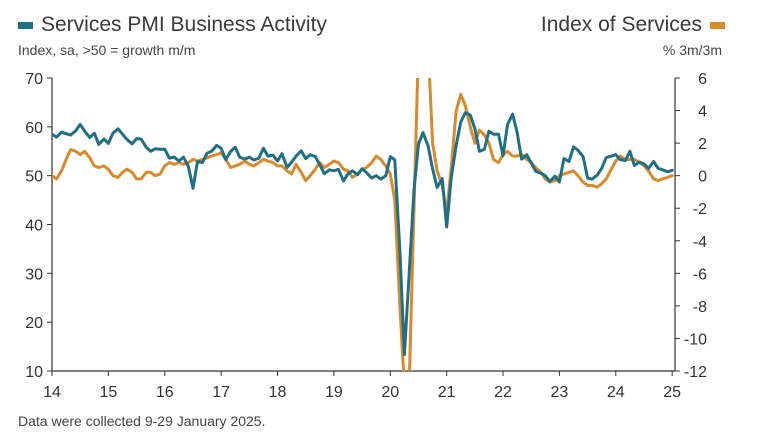 The width and height of the screenshot is (775, 438). I want to click on x-tick-label: 18, so click(278, 392).